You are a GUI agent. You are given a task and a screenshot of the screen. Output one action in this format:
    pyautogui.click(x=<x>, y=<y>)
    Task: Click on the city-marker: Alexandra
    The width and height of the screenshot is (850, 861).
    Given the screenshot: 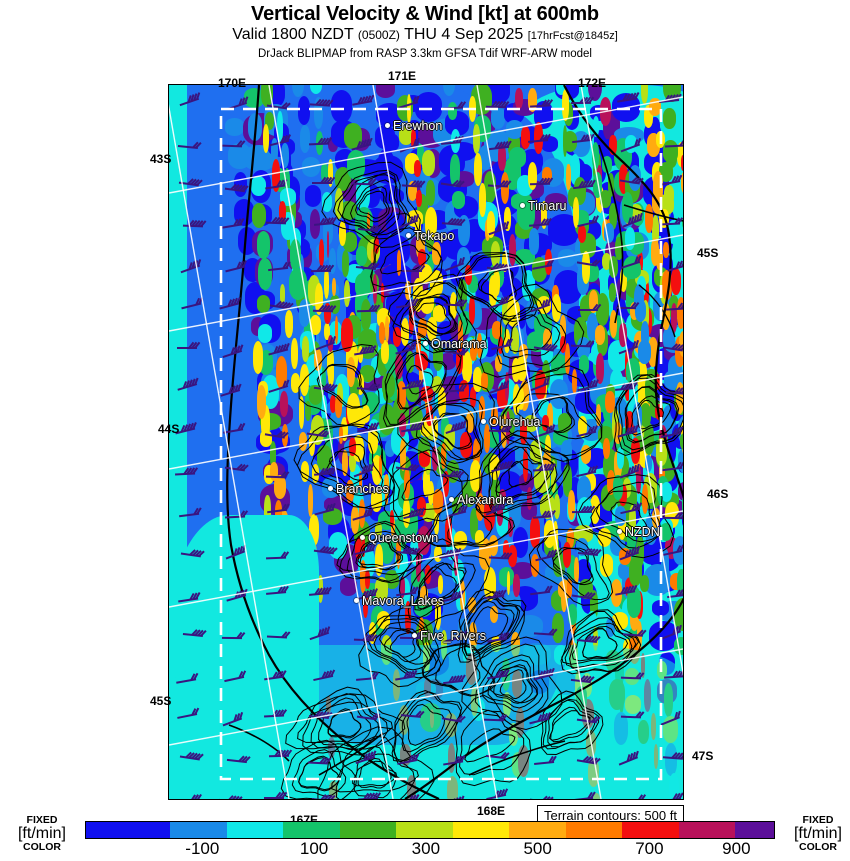 What is the action you would take?
    pyautogui.click(x=481, y=500)
    